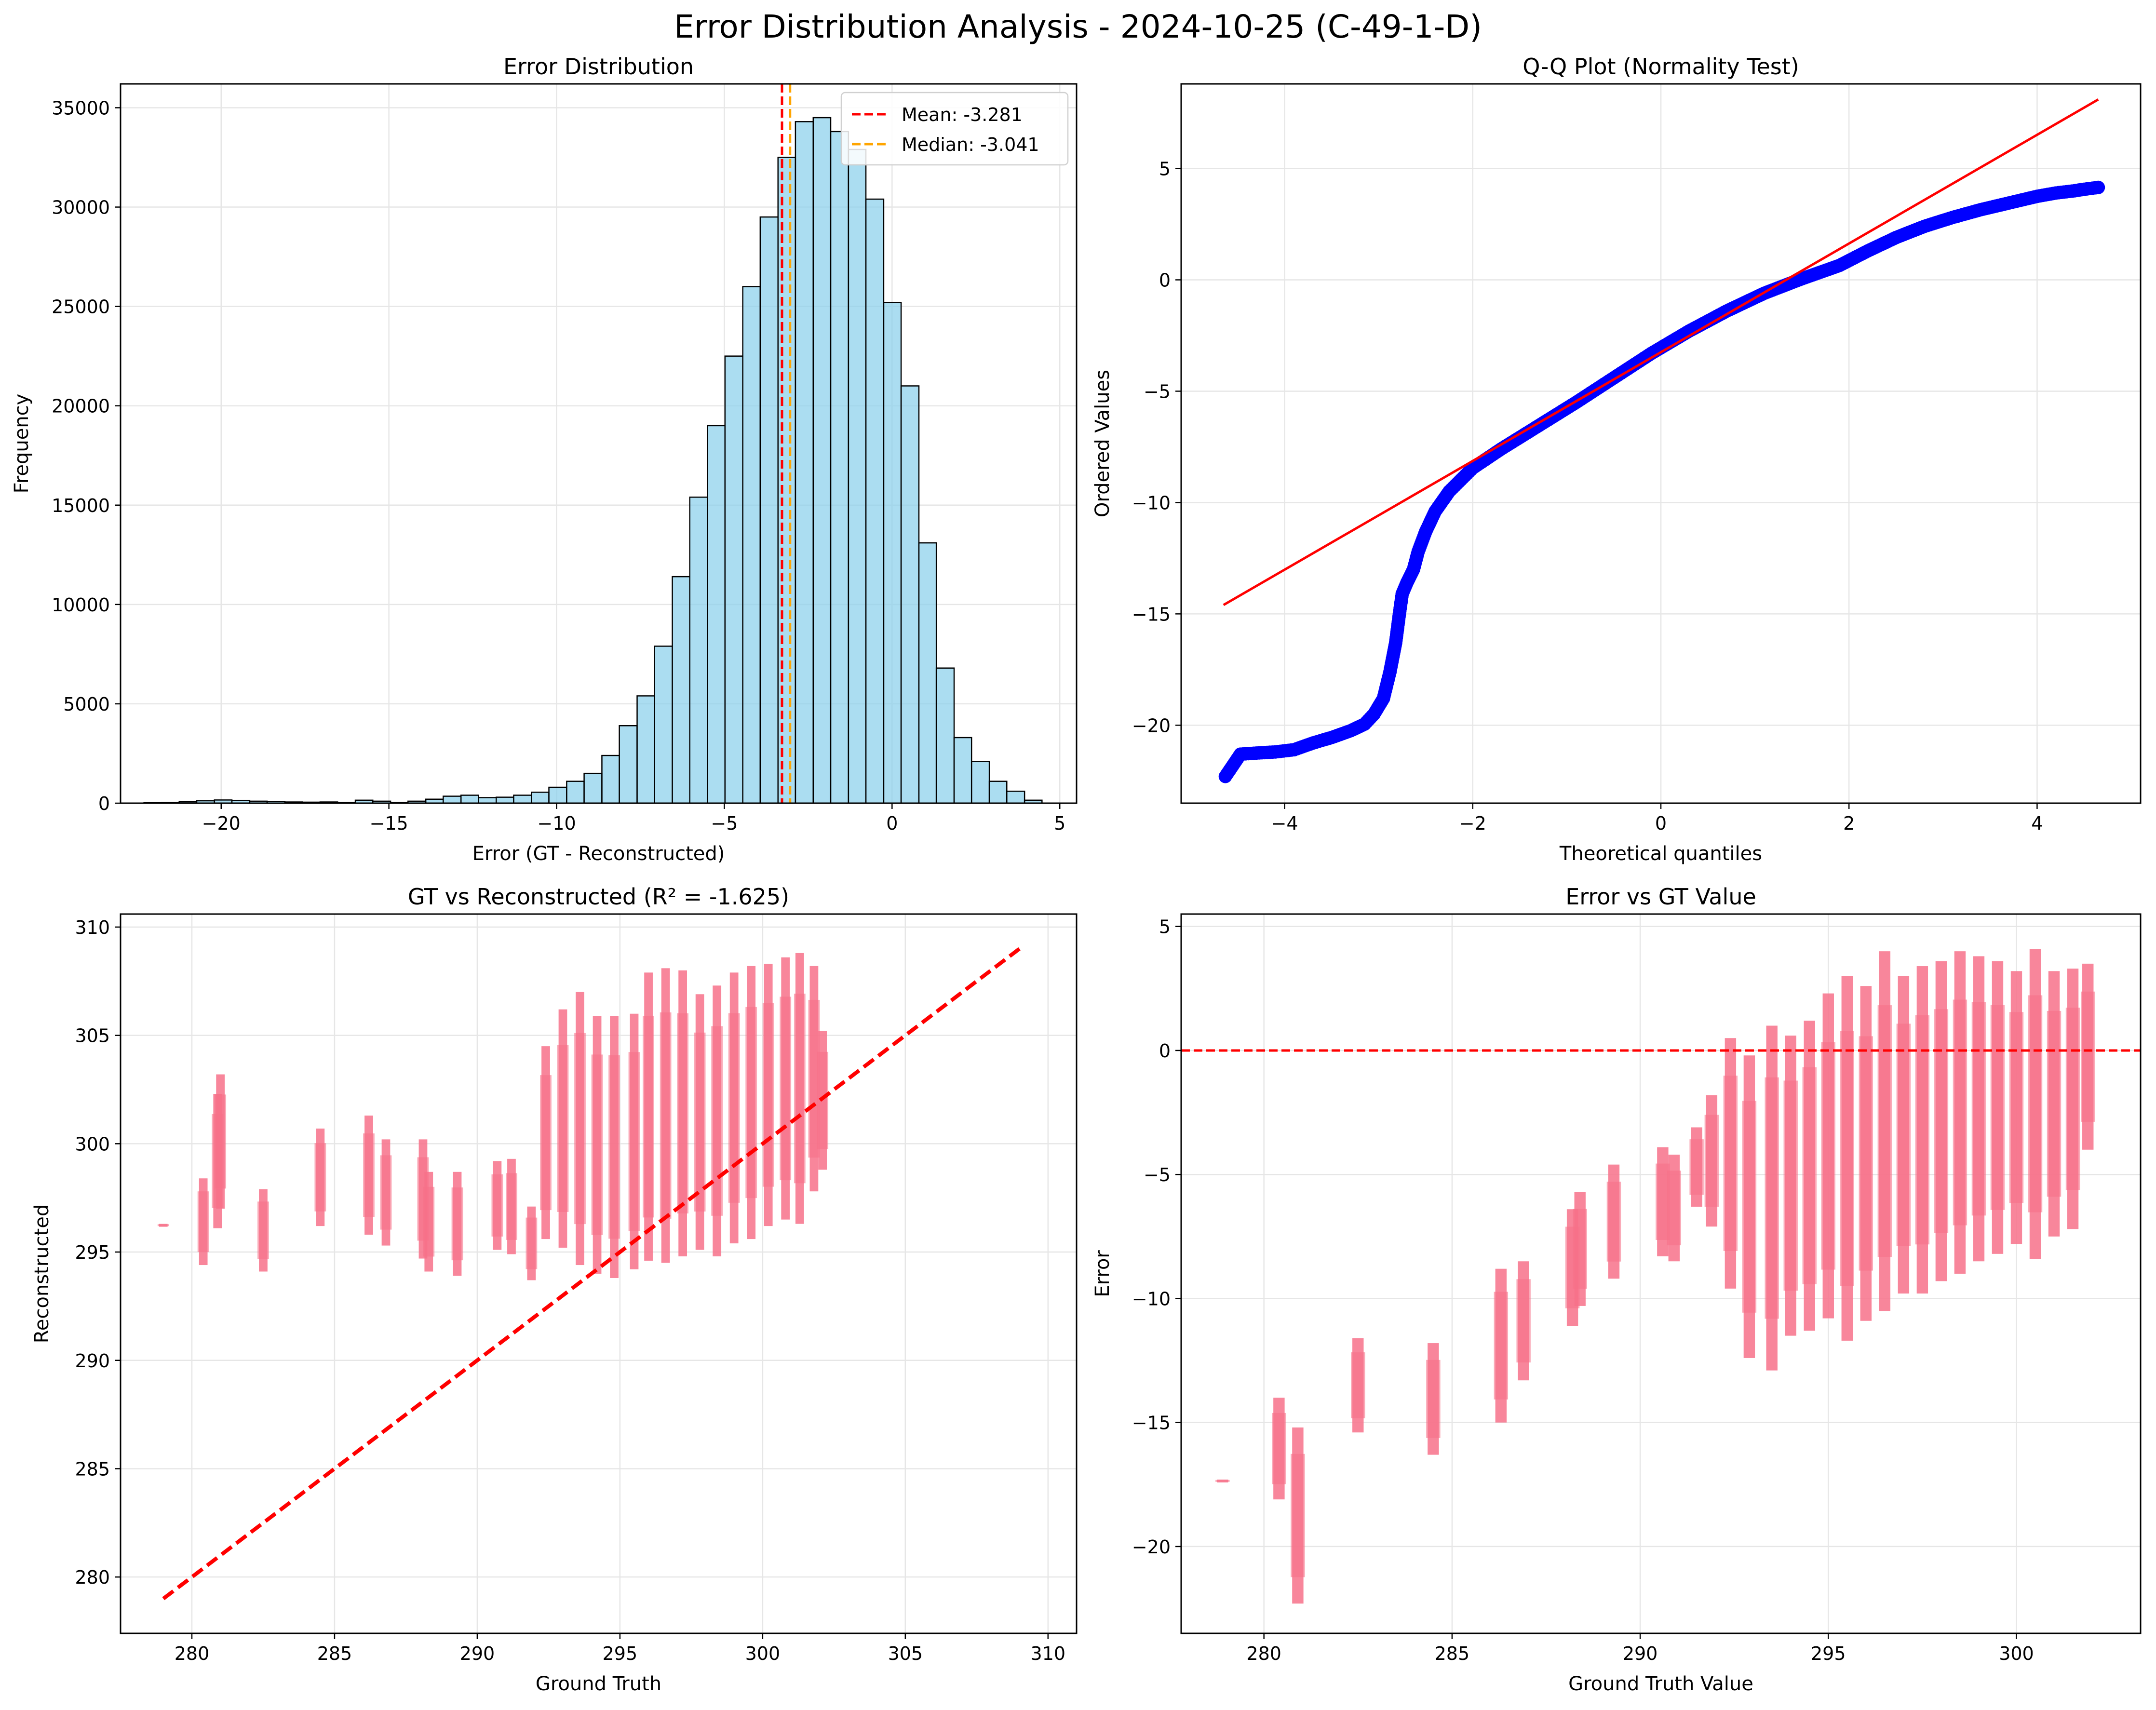 The width and height of the screenshot is (2156, 1710). What do you see at coordinates (954, 129) in the screenshot?
I see `legend: Mean: -3.281 Median: -3.041` at bounding box center [954, 129].